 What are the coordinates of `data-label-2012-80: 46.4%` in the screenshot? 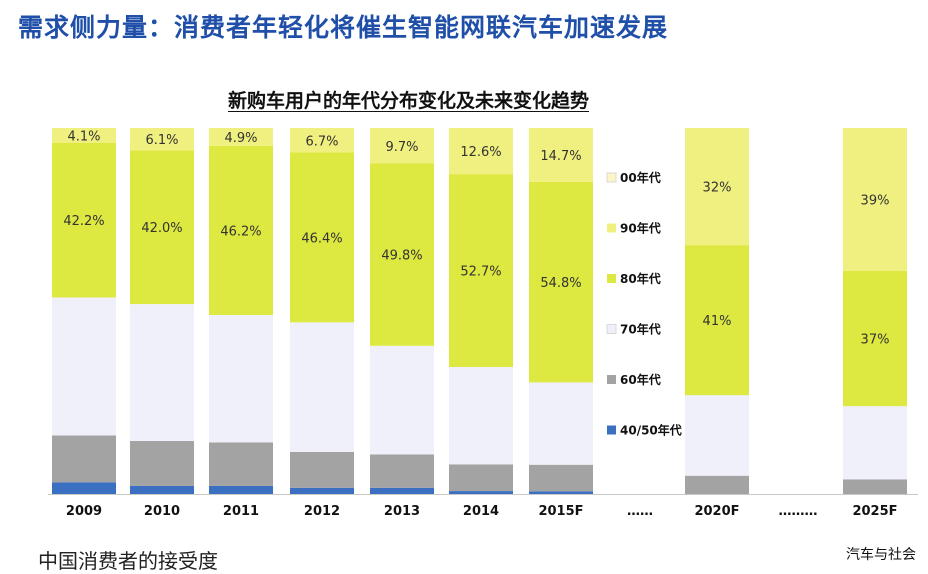 It's located at (321, 238).